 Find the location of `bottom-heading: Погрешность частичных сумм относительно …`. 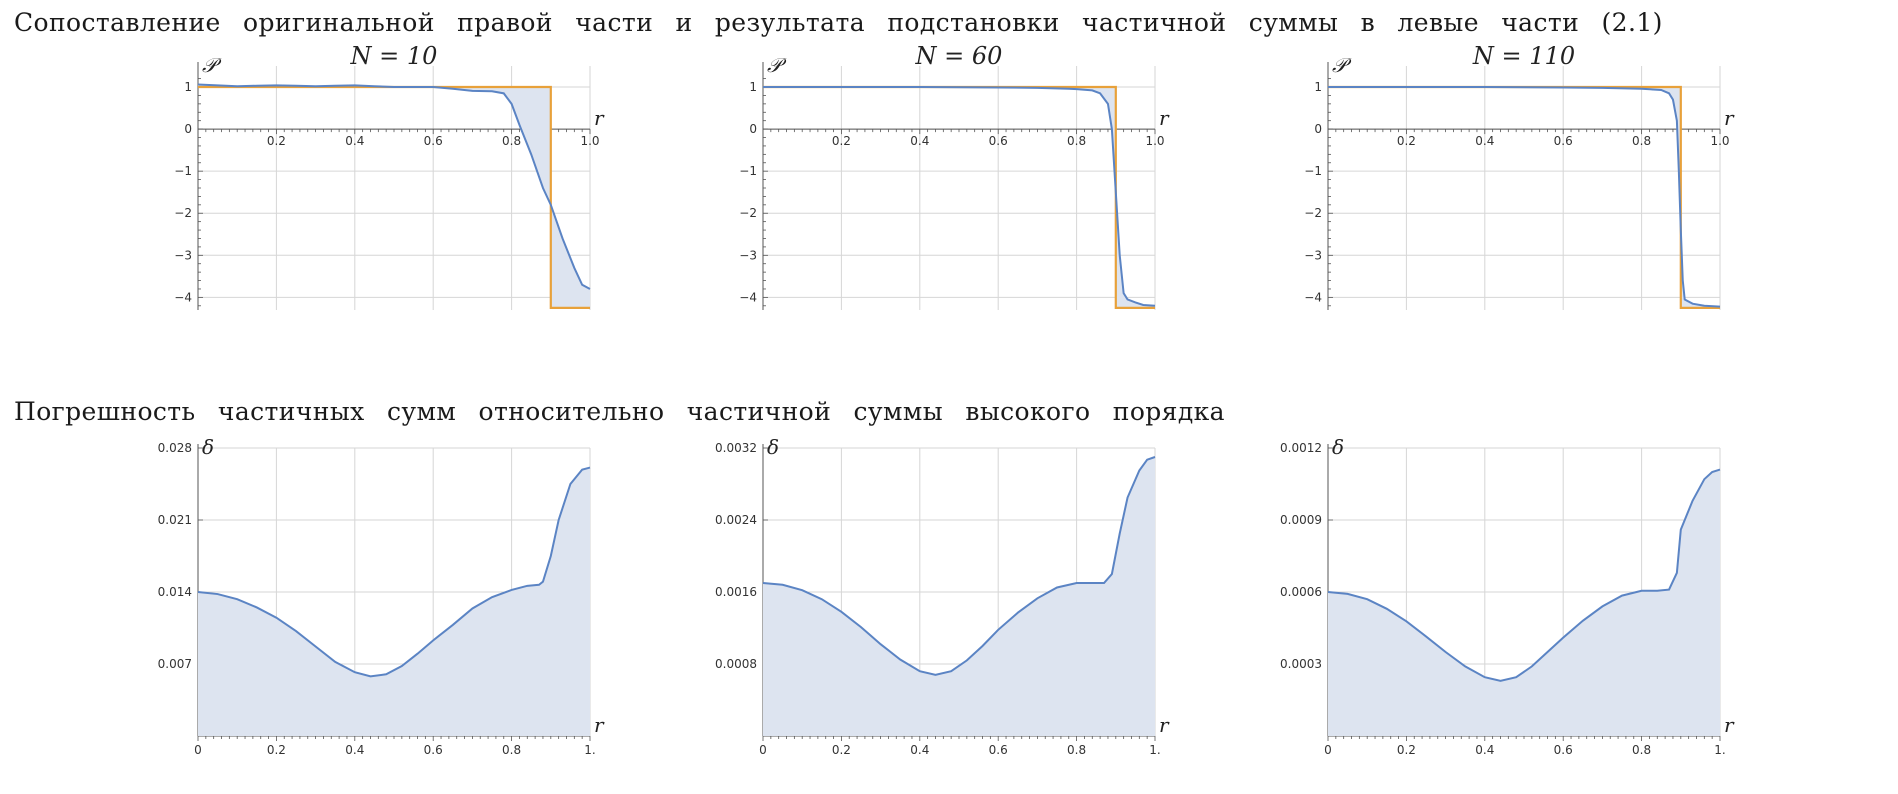

bottom-heading: Погрешность частичных сумм относительно … is located at coordinates (619, 411).